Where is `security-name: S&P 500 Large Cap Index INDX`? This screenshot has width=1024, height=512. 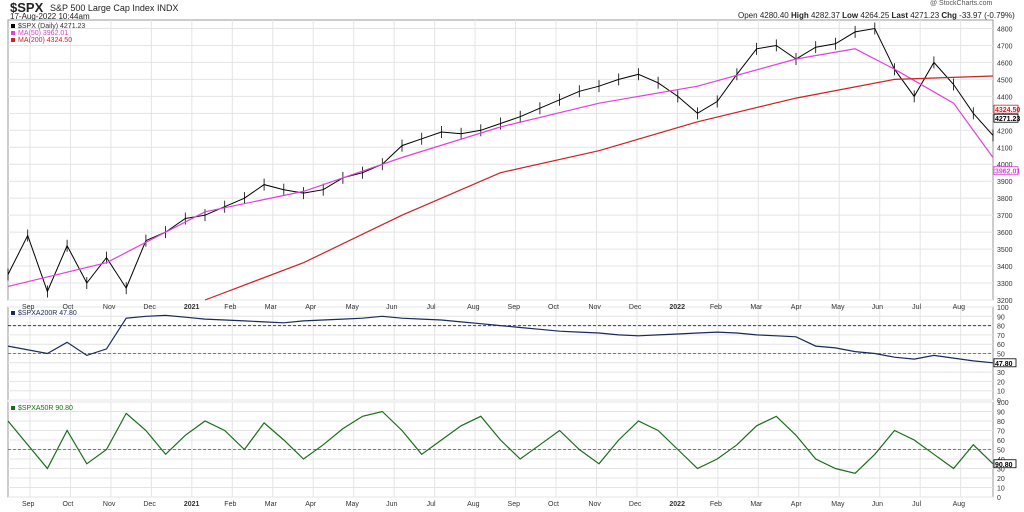
security-name: S&P 500 Large Cap Index INDX is located at coordinates (114, 8).